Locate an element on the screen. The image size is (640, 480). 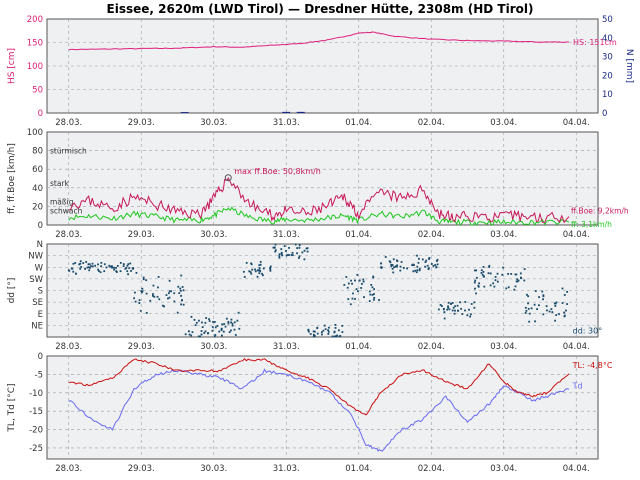
y-tick-label: -25 is located at coordinates (36, 449).